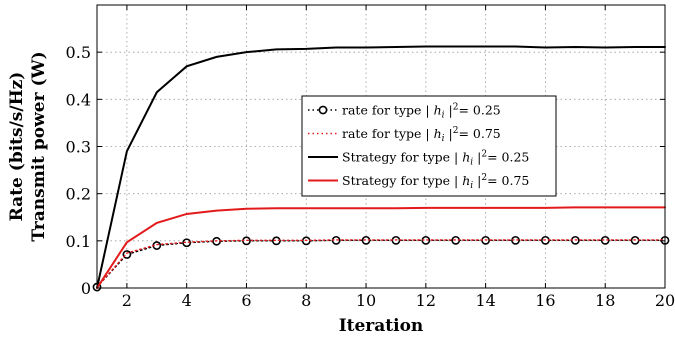  Describe the element at coordinates (187, 300) in the screenshot. I see `x-tick-label: 4` at that location.